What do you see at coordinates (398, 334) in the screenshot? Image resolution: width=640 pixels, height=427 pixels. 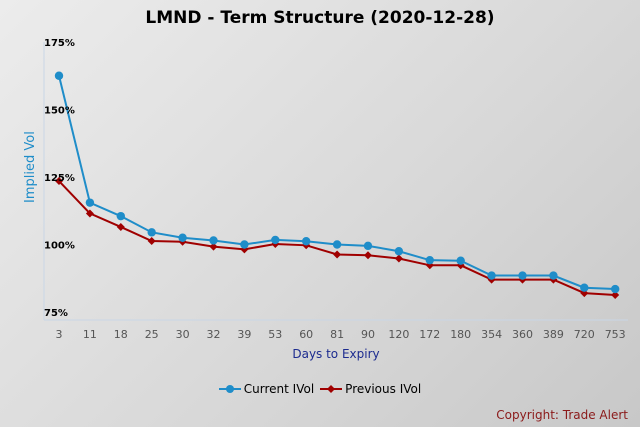 I see `x-tick-label: 120` at bounding box center [398, 334].